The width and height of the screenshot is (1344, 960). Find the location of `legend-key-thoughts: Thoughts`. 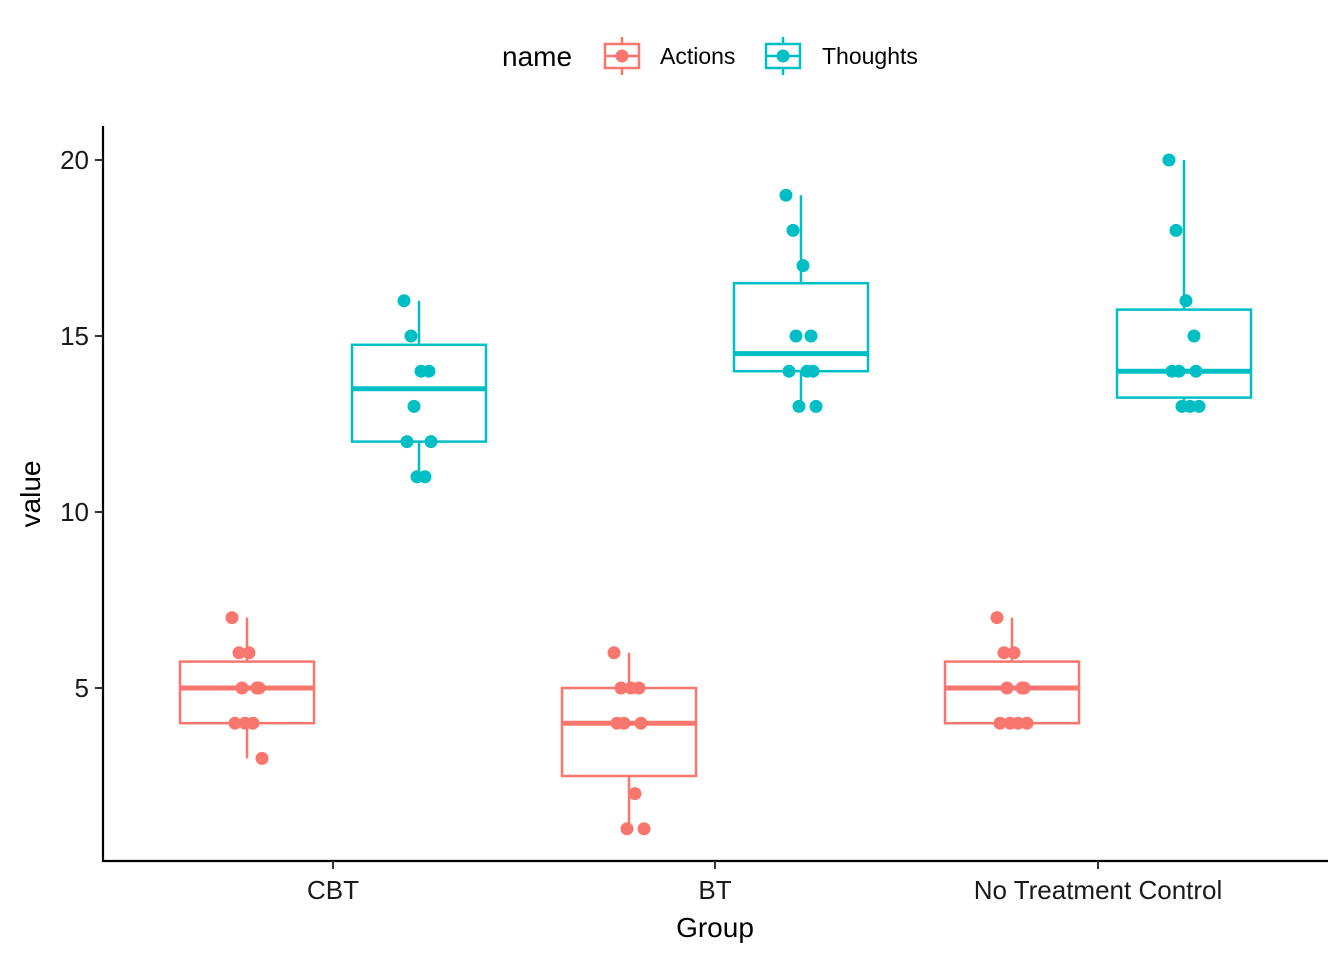

legend-key-thoughts: Thoughts is located at coordinates (841, 56).